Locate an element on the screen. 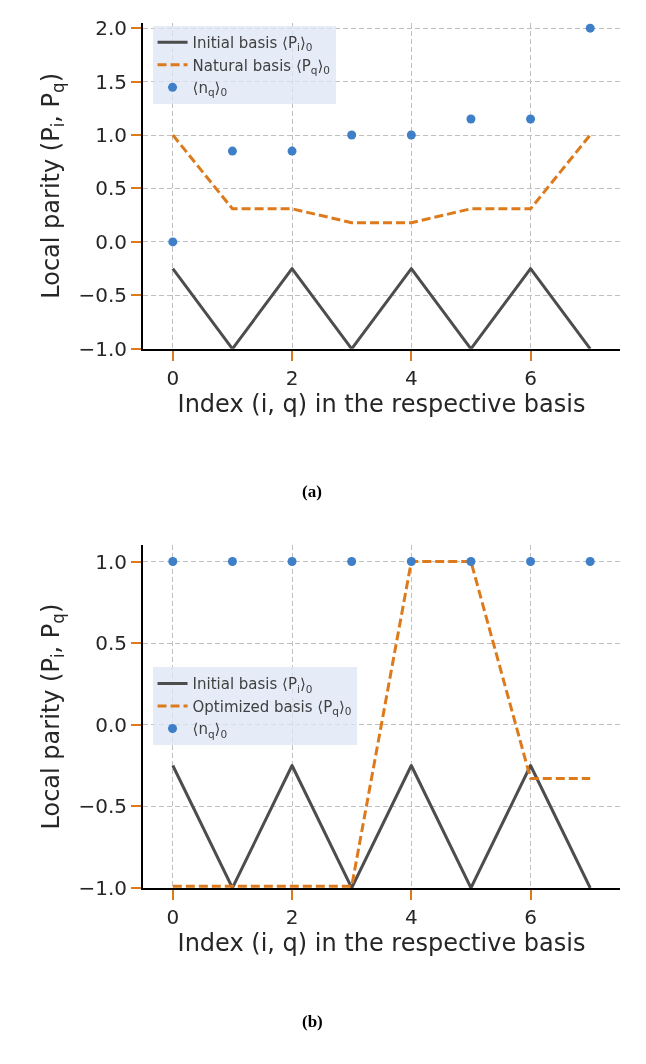 Image resolution: width=646 pixels, height=1064 pixels. text: (b) is located at coordinates (312, 1021).